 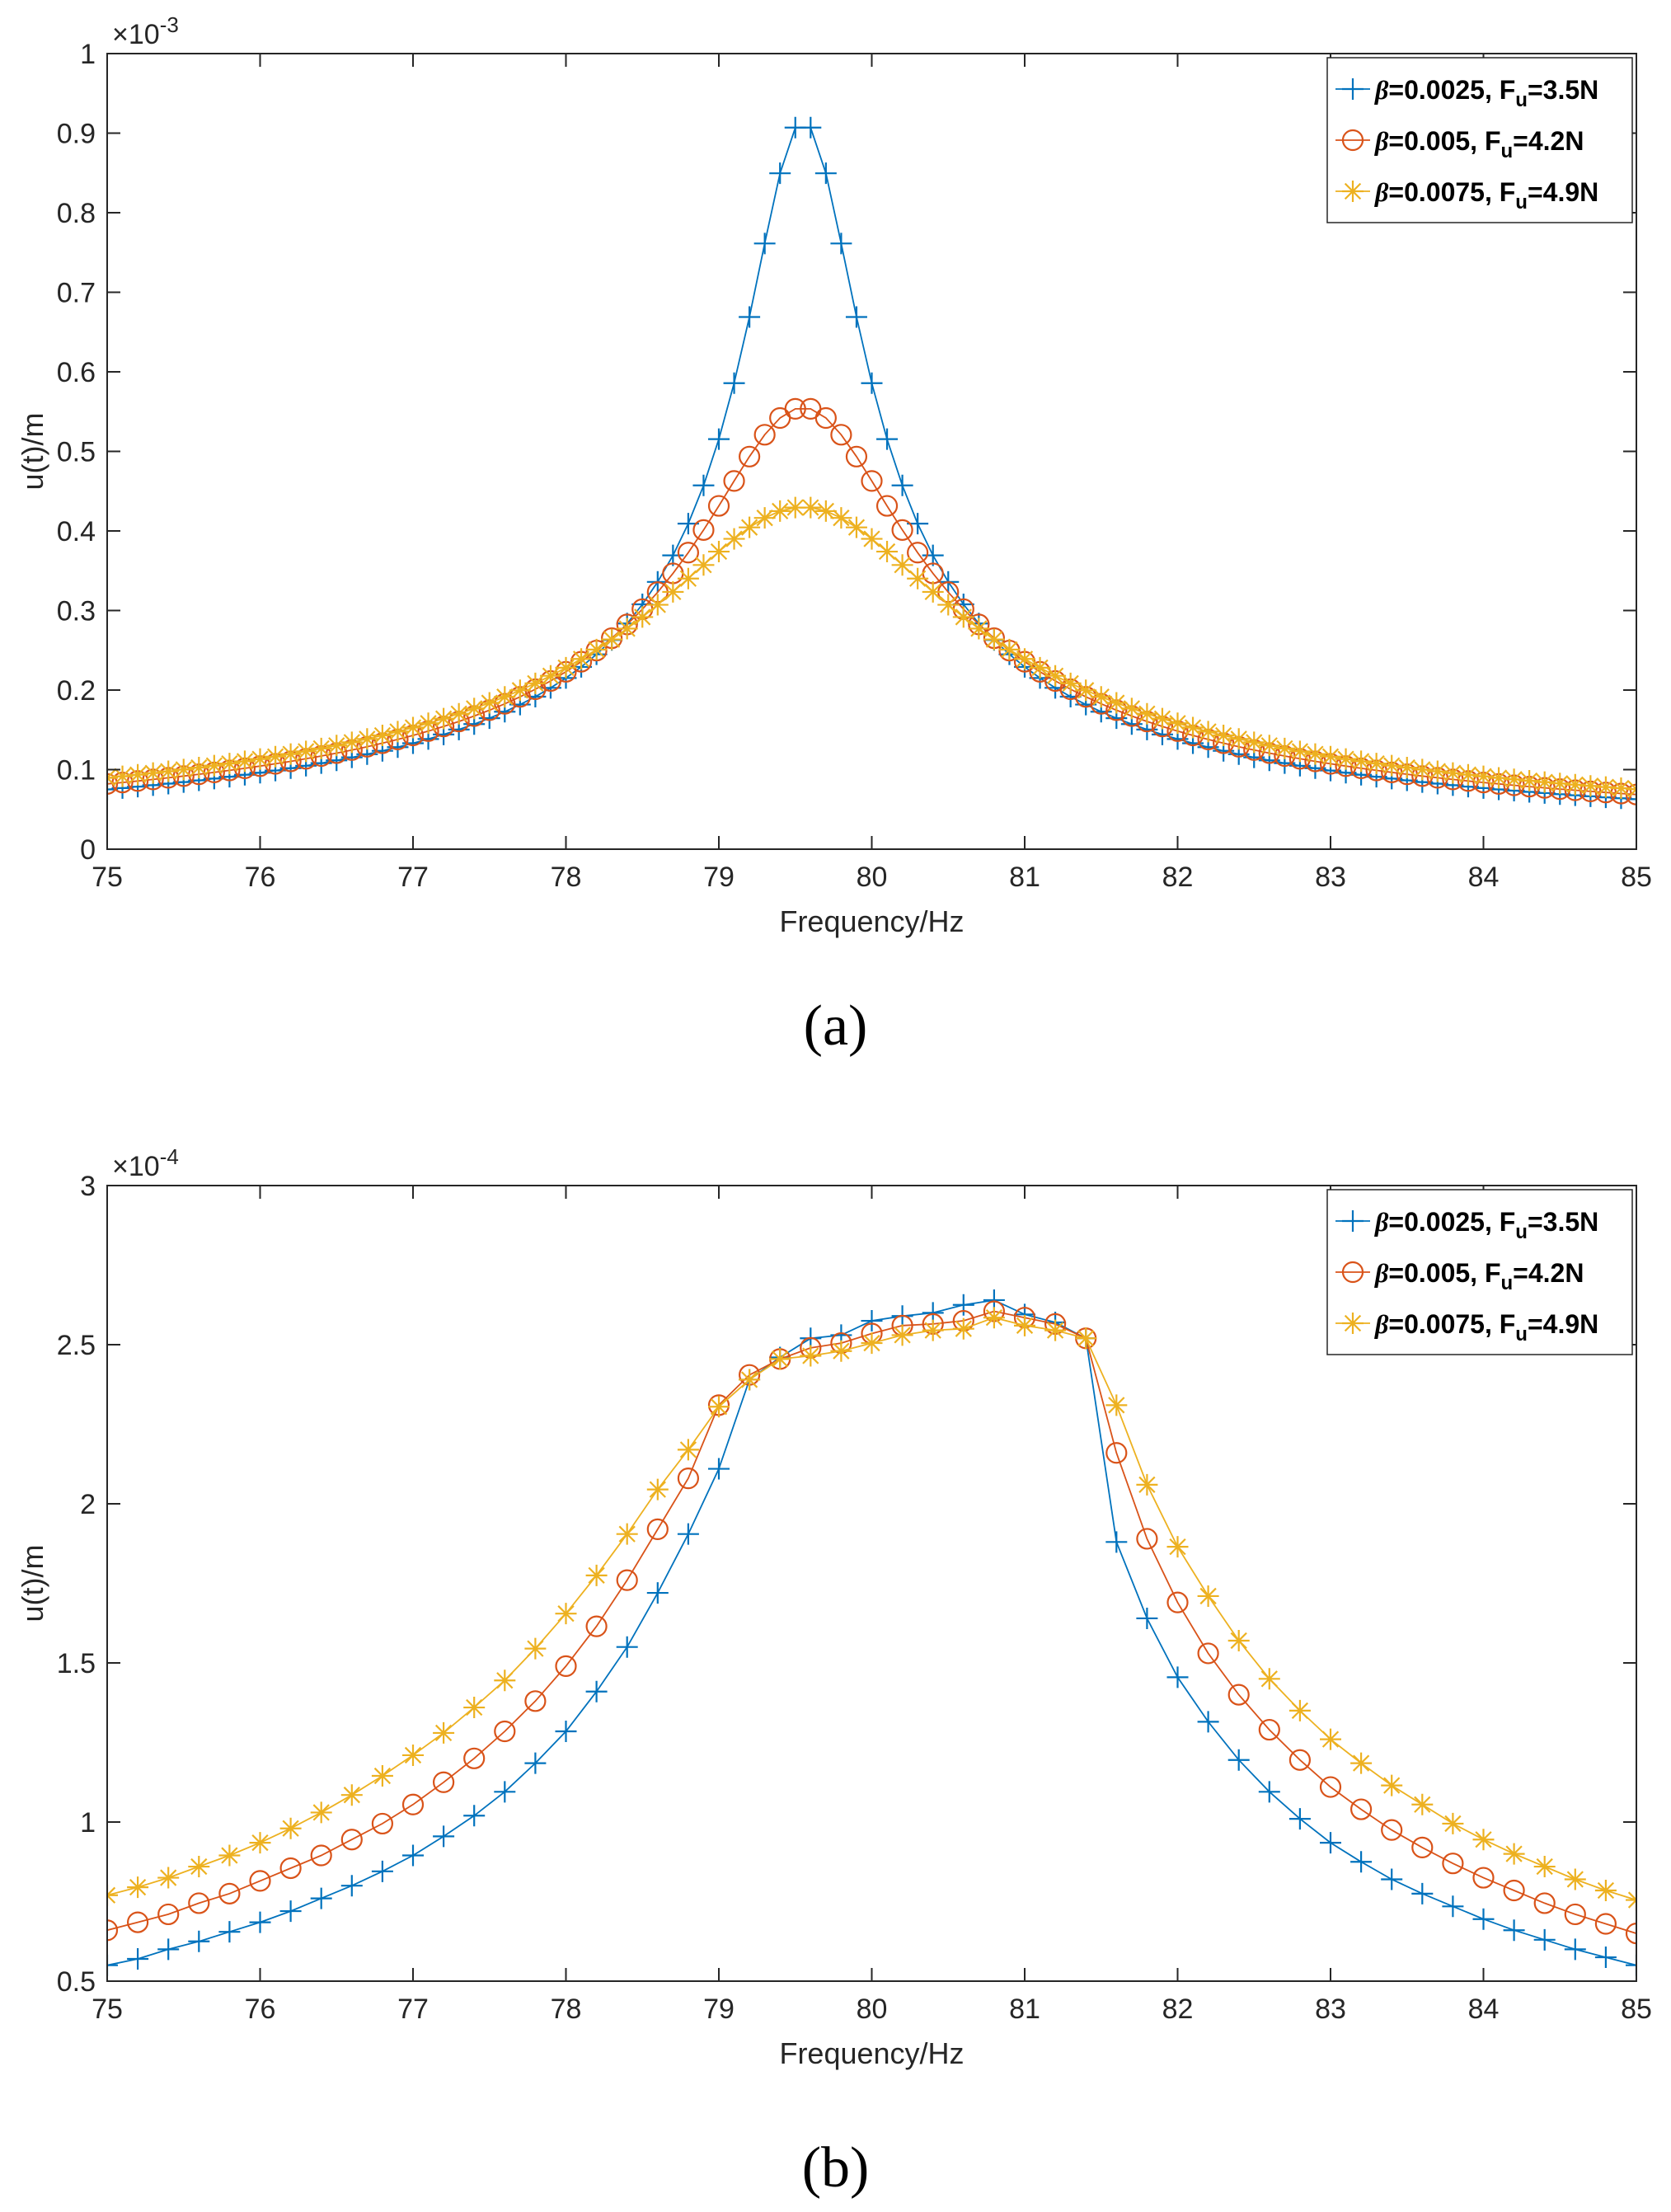 What do you see at coordinates (719, 2010) in the screenshot?
I see `x-tick-label: 79` at bounding box center [719, 2010].